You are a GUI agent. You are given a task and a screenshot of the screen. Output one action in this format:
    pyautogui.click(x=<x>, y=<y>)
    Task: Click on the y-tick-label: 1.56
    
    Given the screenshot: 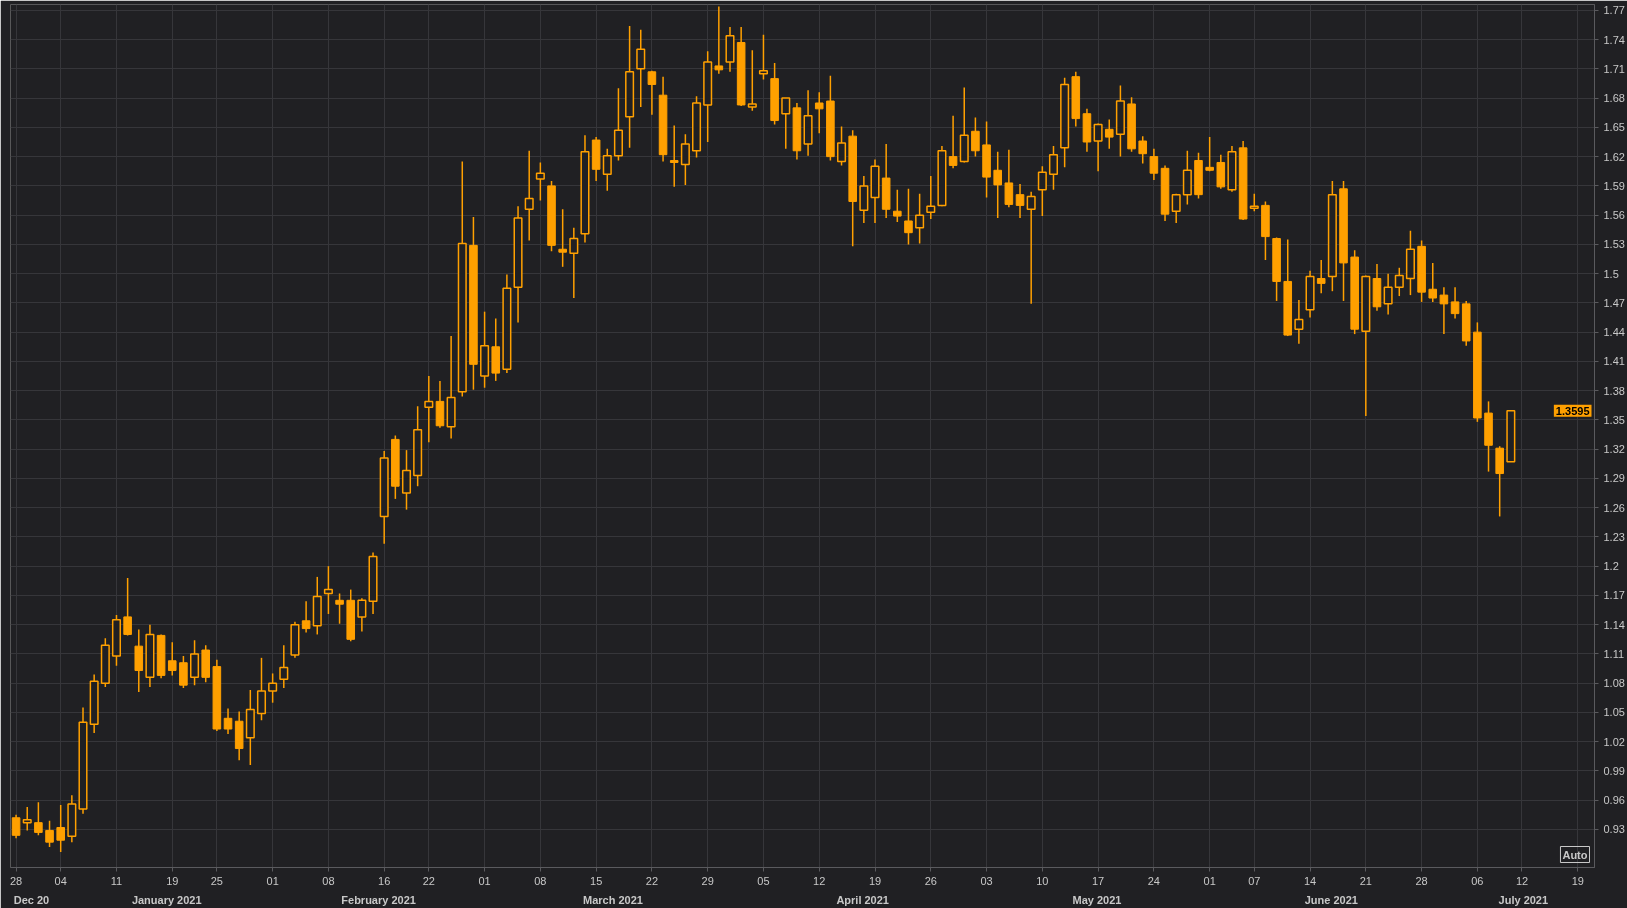 What is the action you would take?
    pyautogui.click(x=1614, y=215)
    